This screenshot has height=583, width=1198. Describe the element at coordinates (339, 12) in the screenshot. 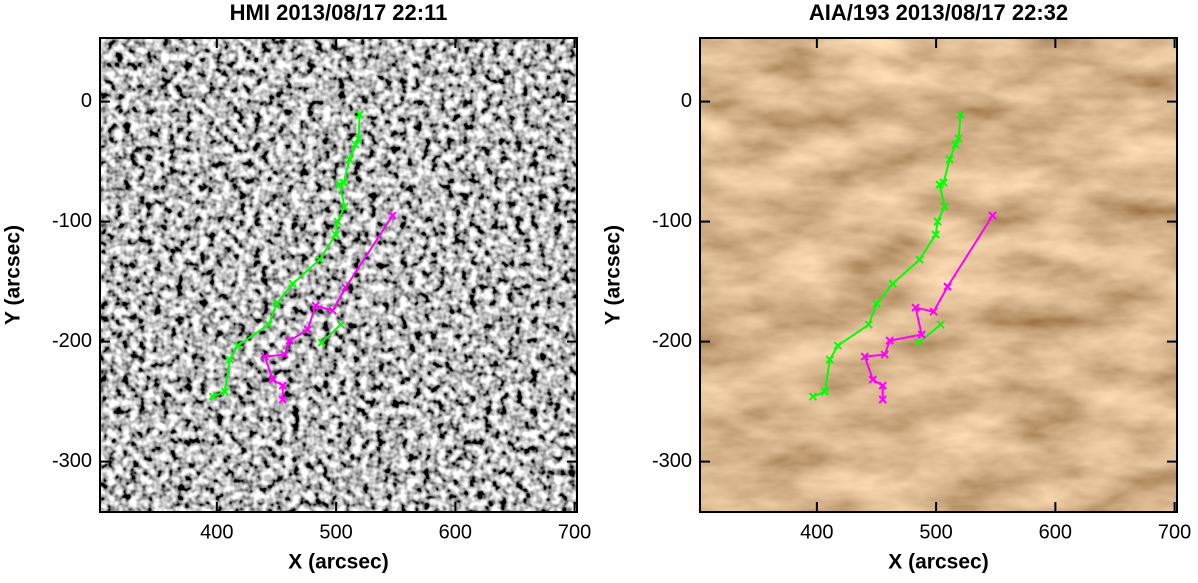

I see `chart-title: HMI 2013/08/17 22:11` at that location.